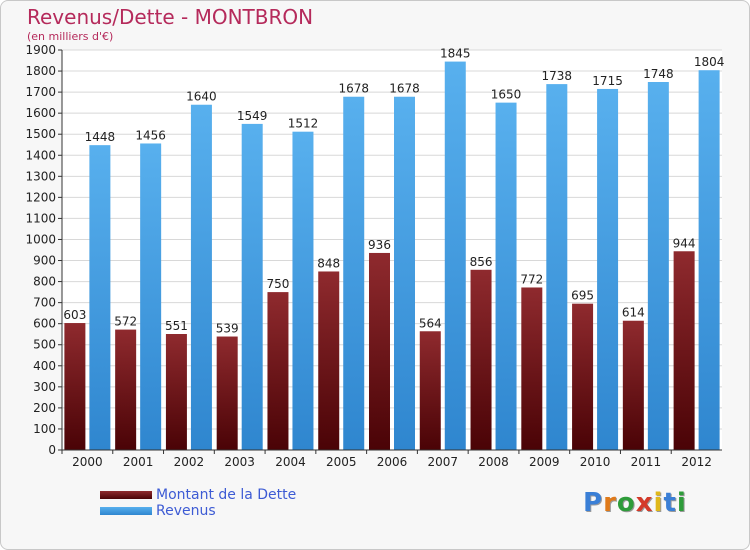 This screenshot has width=750, height=550. What do you see at coordinates (430, 323) in the screenshot?
I see `data-label-dette: 564` at bounding box center [430, 323].